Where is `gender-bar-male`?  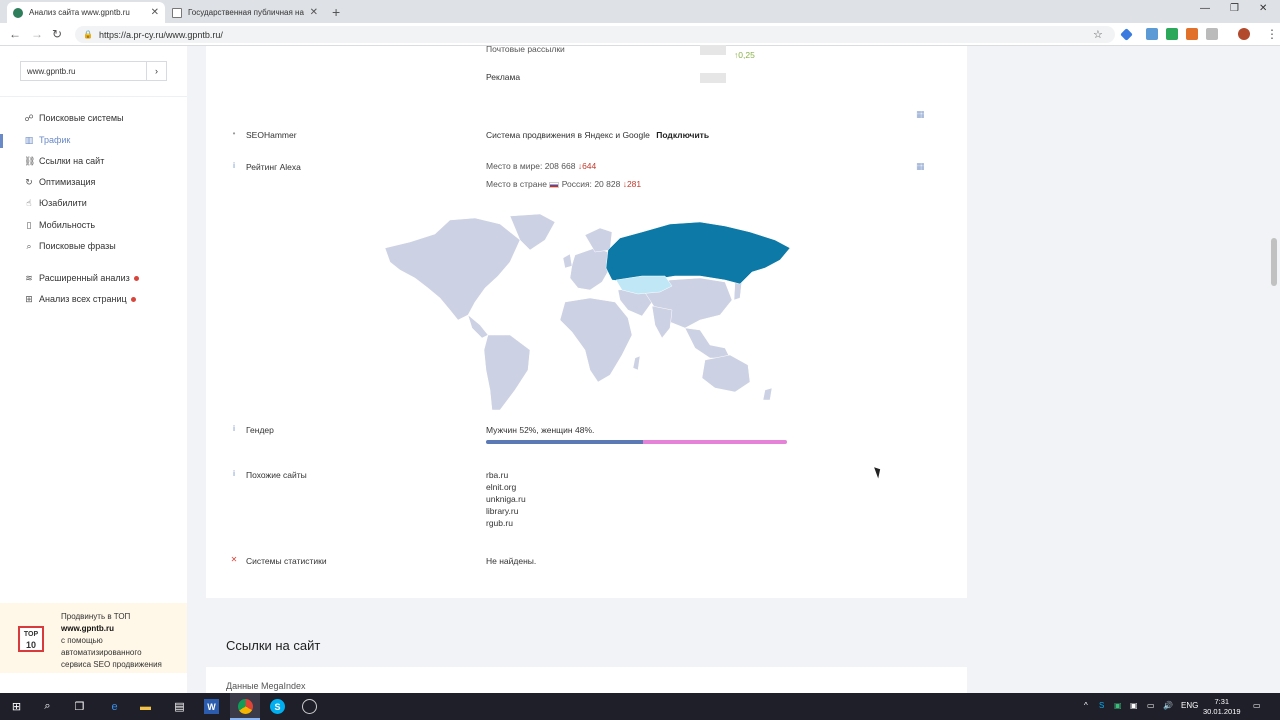
gender-bar-male is located at coordinates (564, 442).